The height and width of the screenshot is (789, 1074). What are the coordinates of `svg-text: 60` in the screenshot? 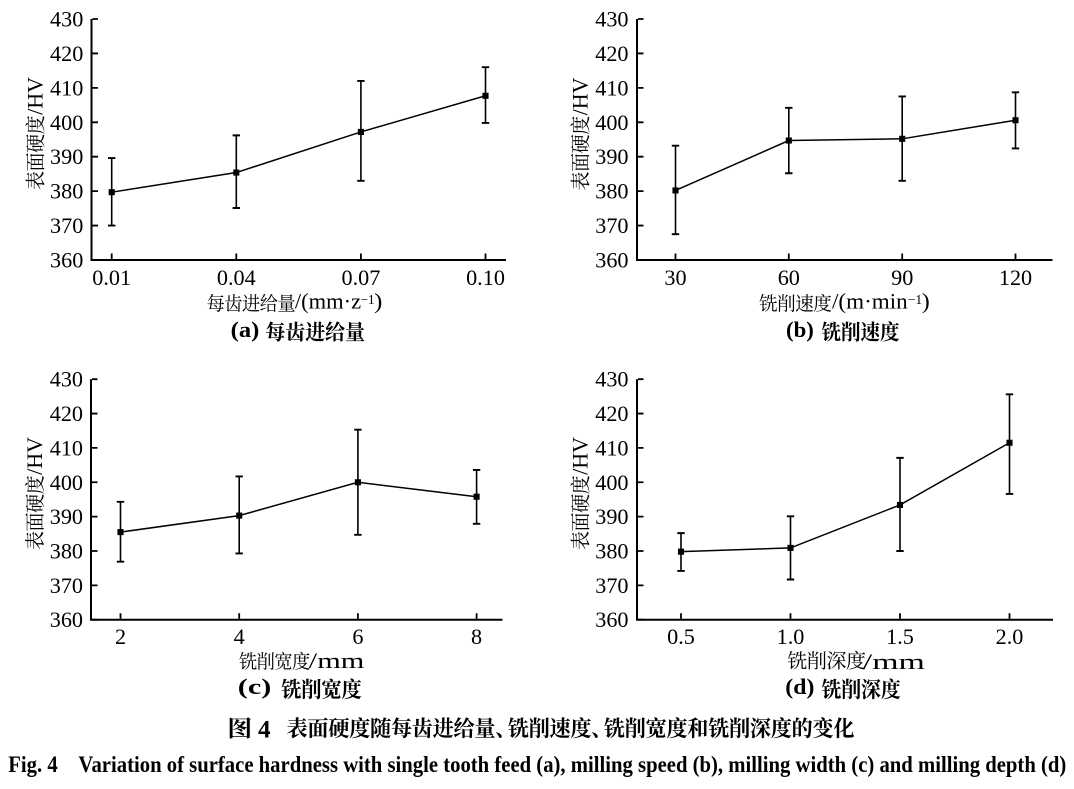 It's located at (789, 277).